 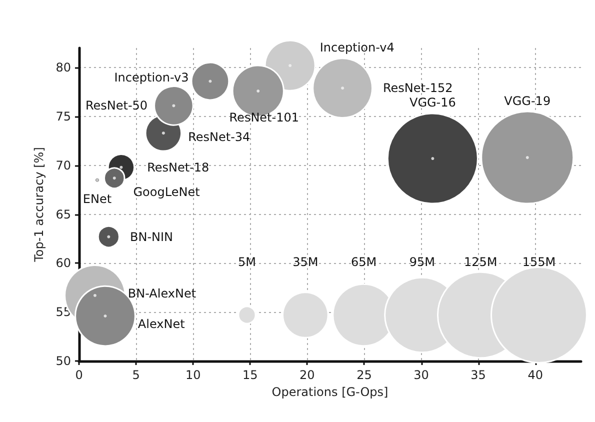 I want to click on series-label: GoogLeNet, so click(x=166, y=192).